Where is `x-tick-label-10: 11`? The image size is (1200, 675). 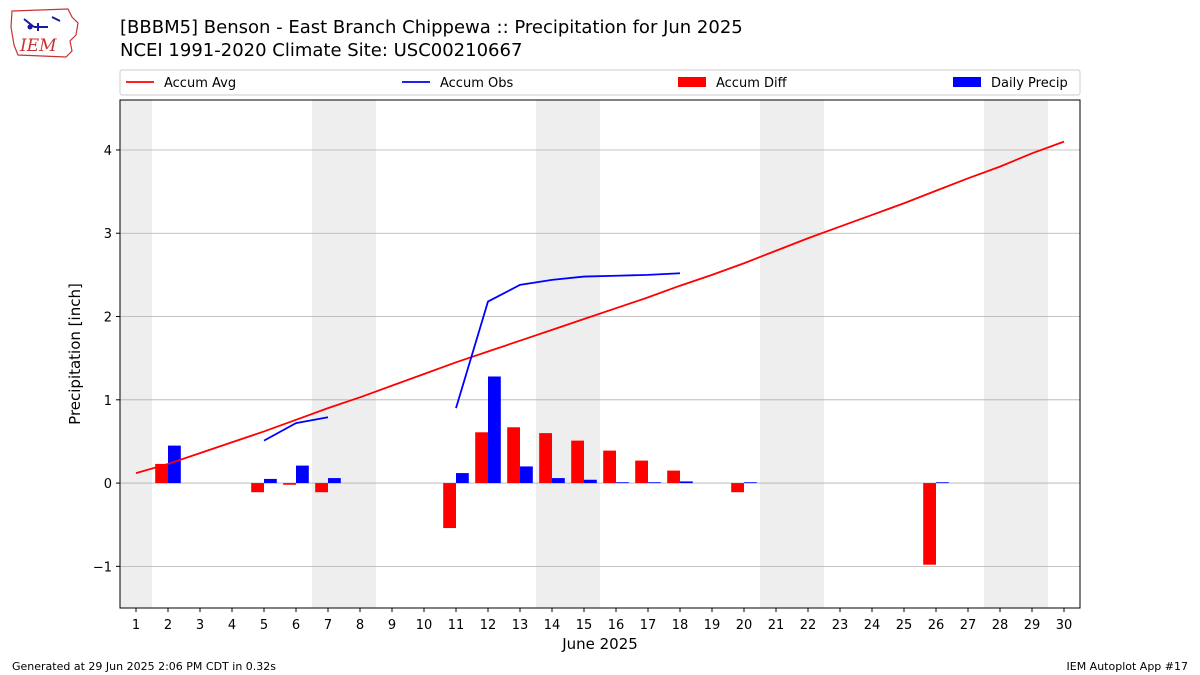 x-tick-label-10: 11 is located at coordinates (456, 625).